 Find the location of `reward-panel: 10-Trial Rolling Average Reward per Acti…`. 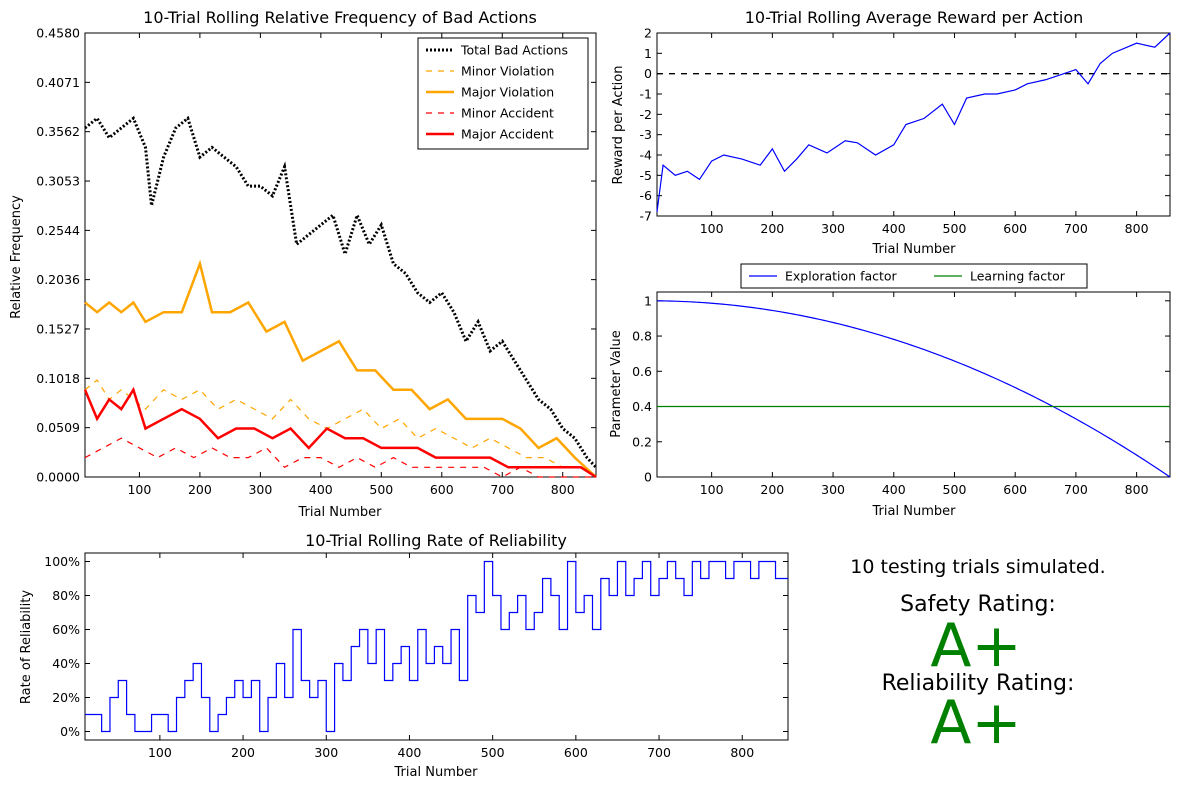

reward-panel: 10-Trial Rolling Average Reward per Acti… is located at coordinates (891, 132).